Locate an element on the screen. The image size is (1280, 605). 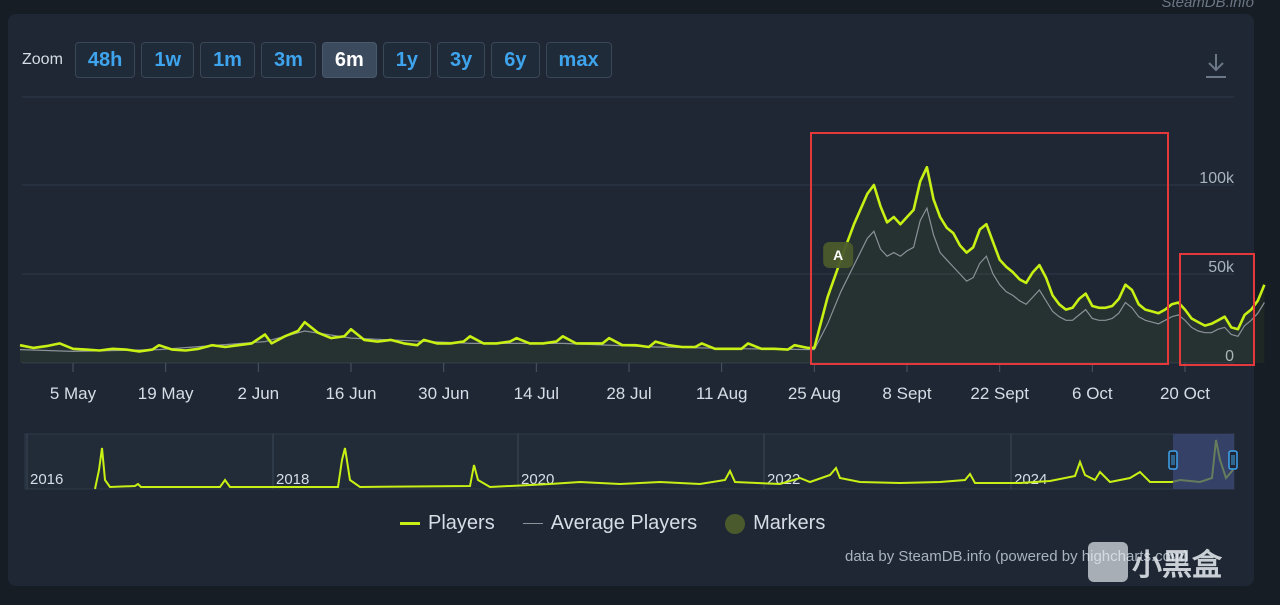
x-tick-label: 30 Jun is located at coordinates (443, 393).